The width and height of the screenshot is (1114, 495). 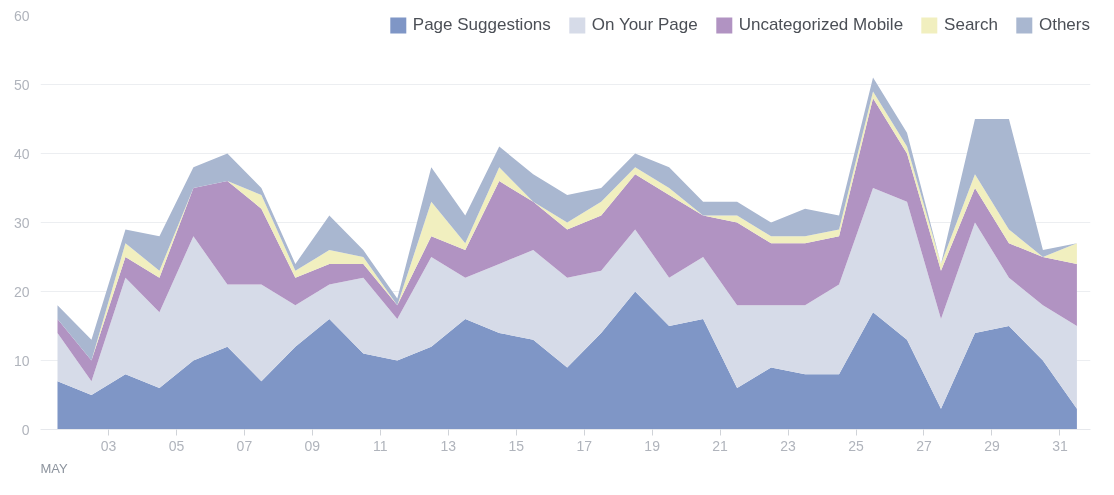 I want to click on y-tick-label: 40, so click(x=21, y=153).